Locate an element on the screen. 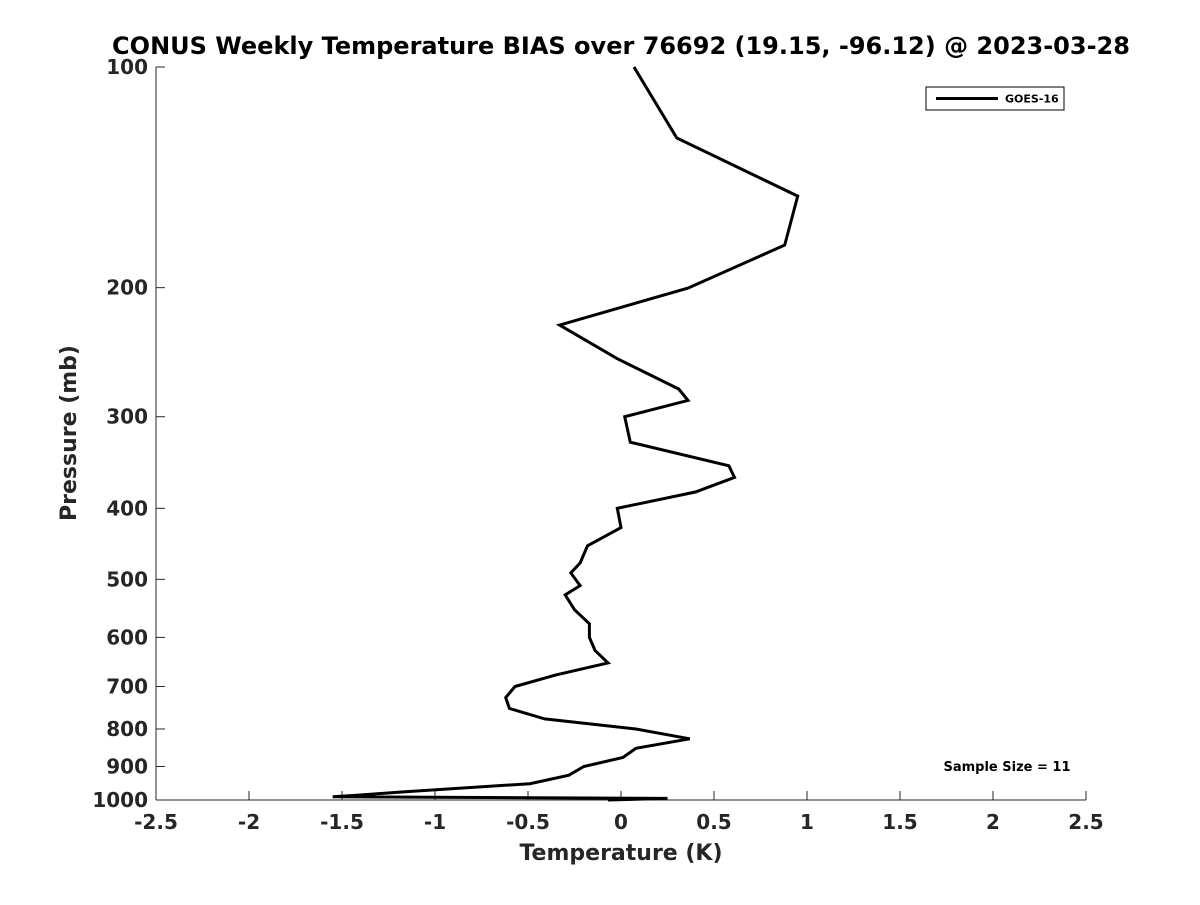 The image size is (1200, 905). x-axis-label: Temperature (K) is located at coordinates (620, 853).